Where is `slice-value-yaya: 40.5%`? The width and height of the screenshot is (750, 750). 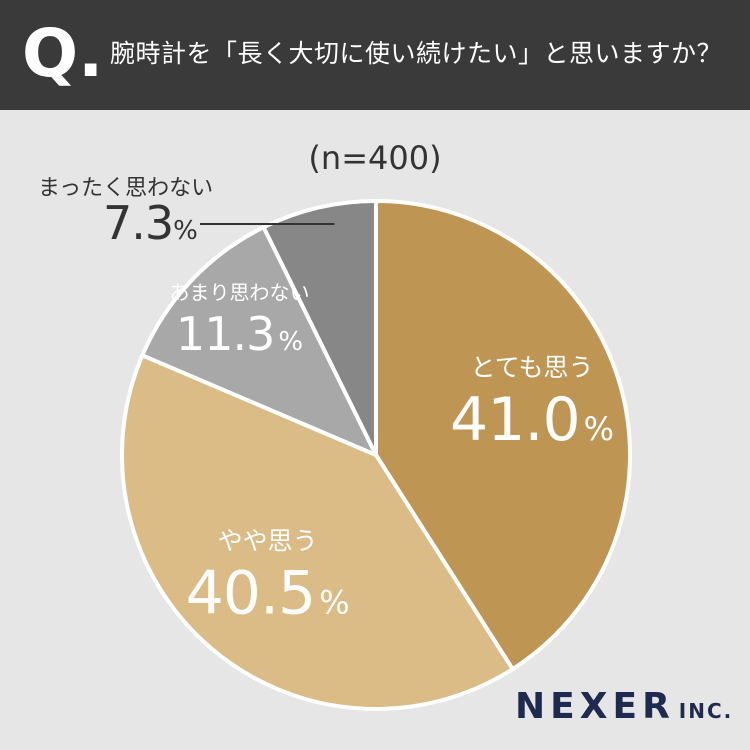 slice-value-yaya: 40.5% is located at coordinates (268, 594).